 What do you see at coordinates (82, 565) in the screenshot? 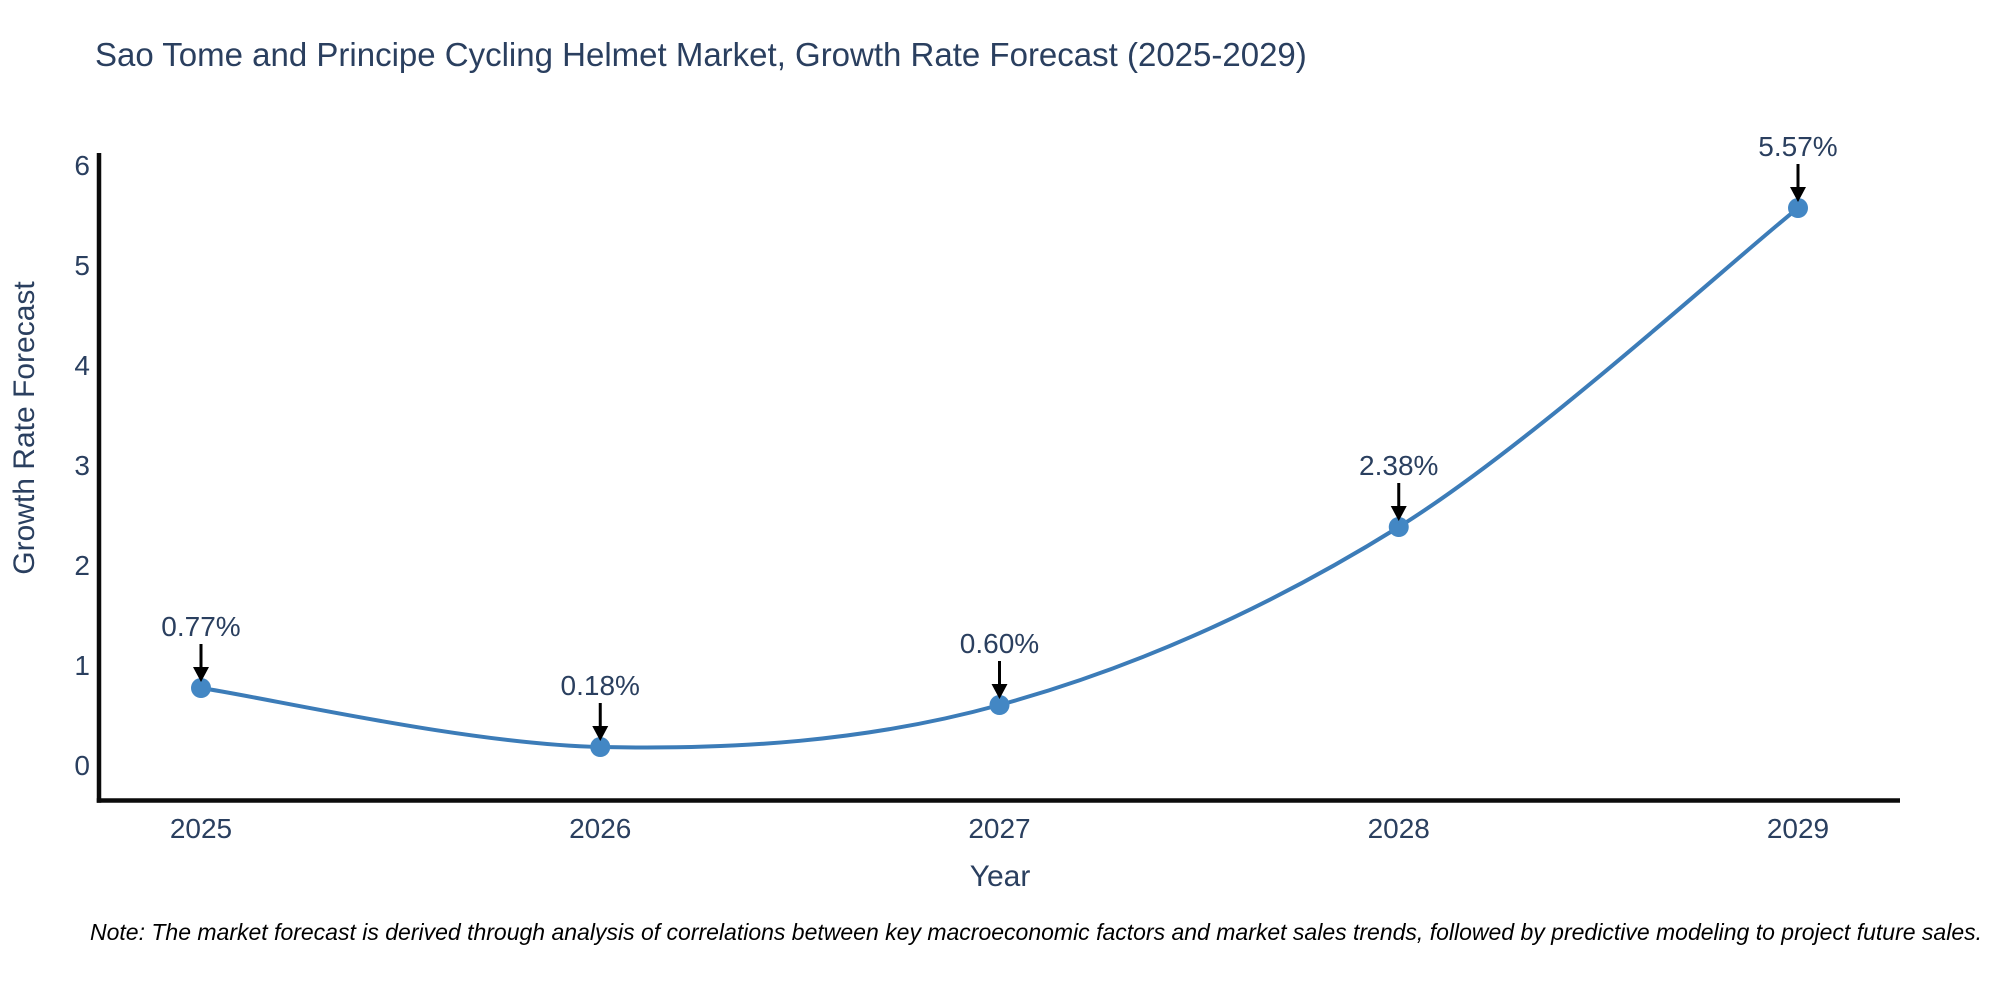
I see `y-tick-label: 2` at bounding box center [82, 565].